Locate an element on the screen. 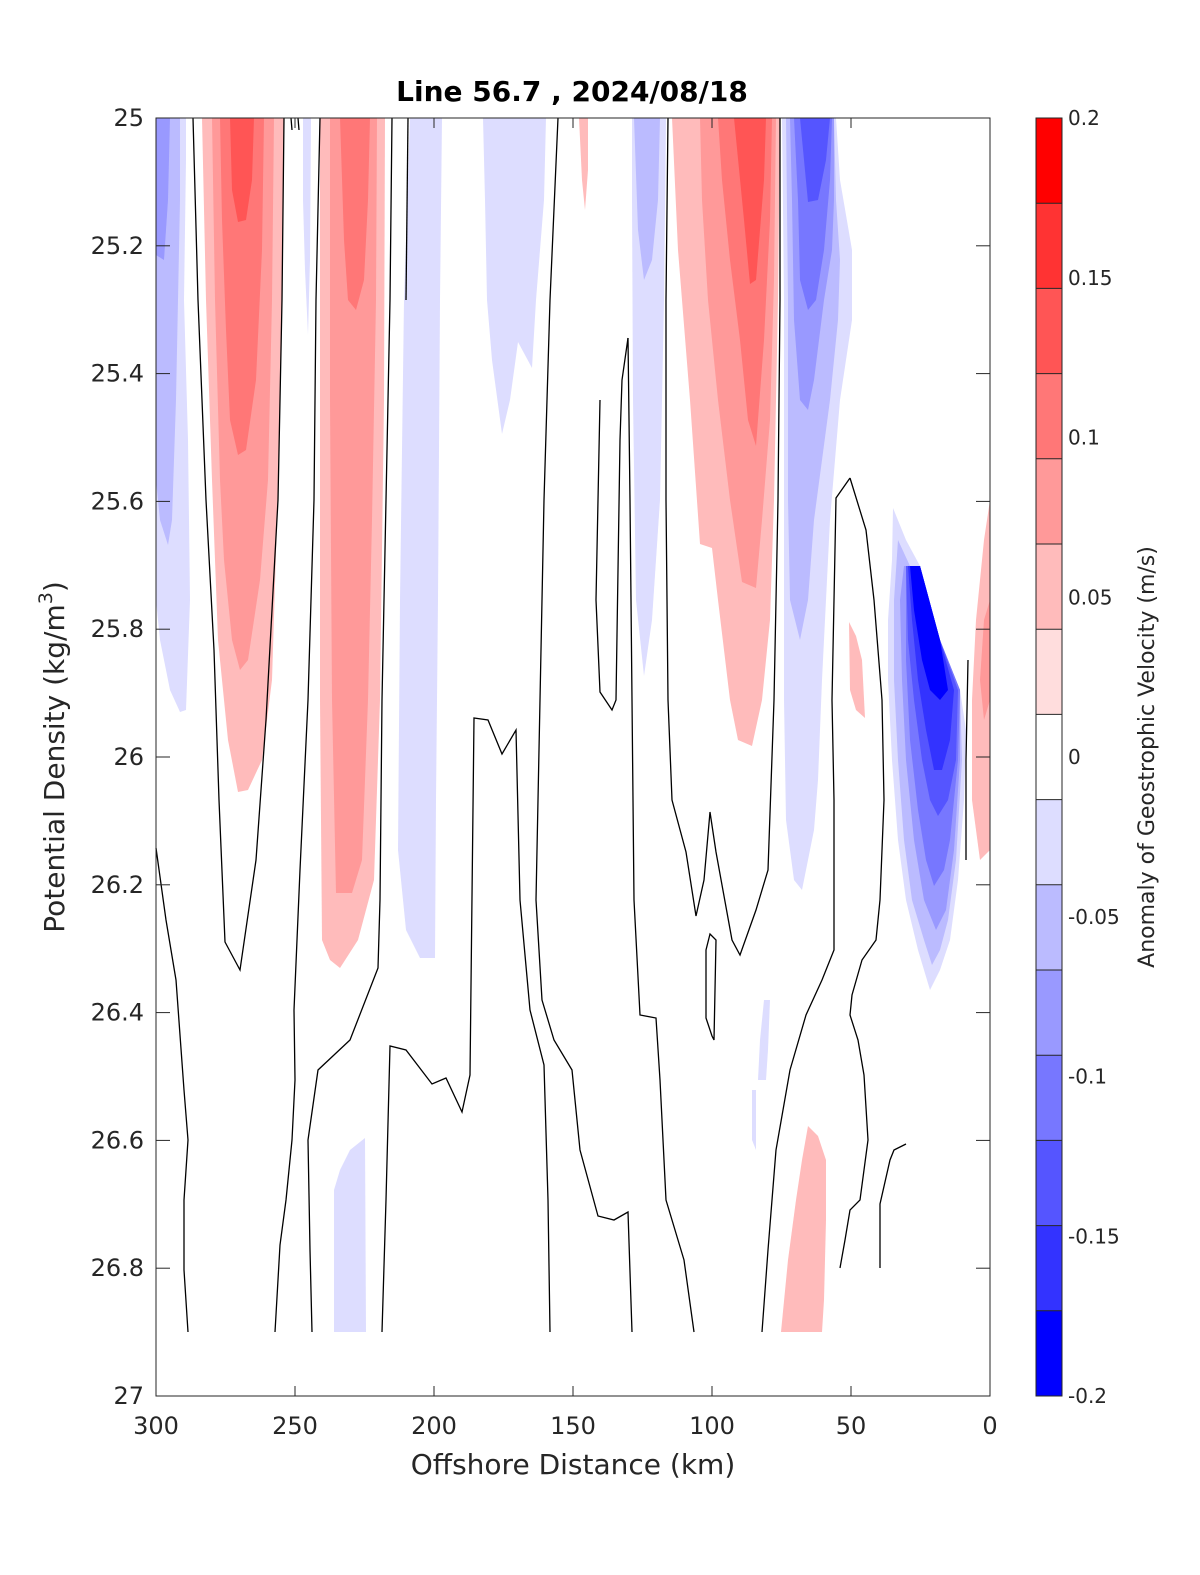  colorbar-tick-label: -0.2 is located at coordinates (1087, 1396).